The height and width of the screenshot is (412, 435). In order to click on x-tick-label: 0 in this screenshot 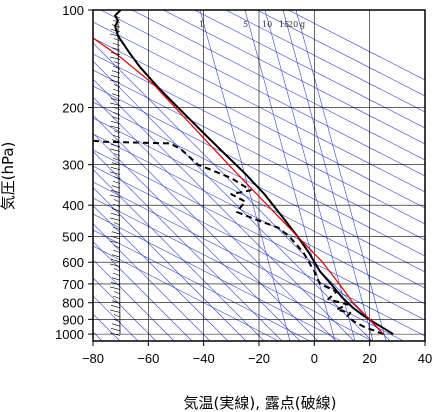, I will do `click(314, 358)`.